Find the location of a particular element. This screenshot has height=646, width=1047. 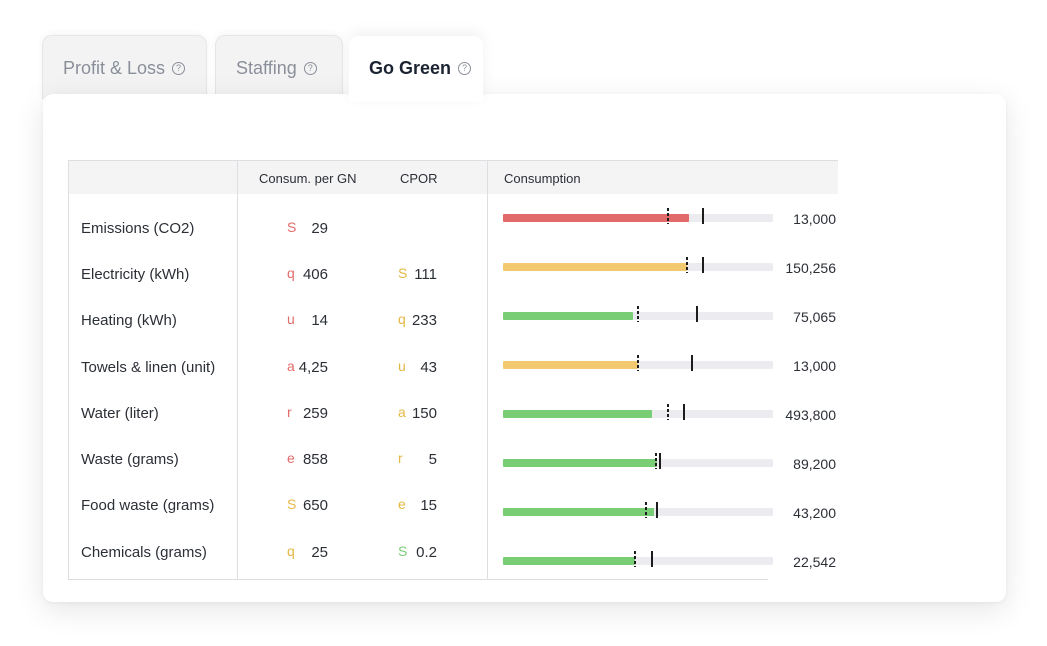

metric-label: Towels & linen (unit) is located at coordinates (148, 367).